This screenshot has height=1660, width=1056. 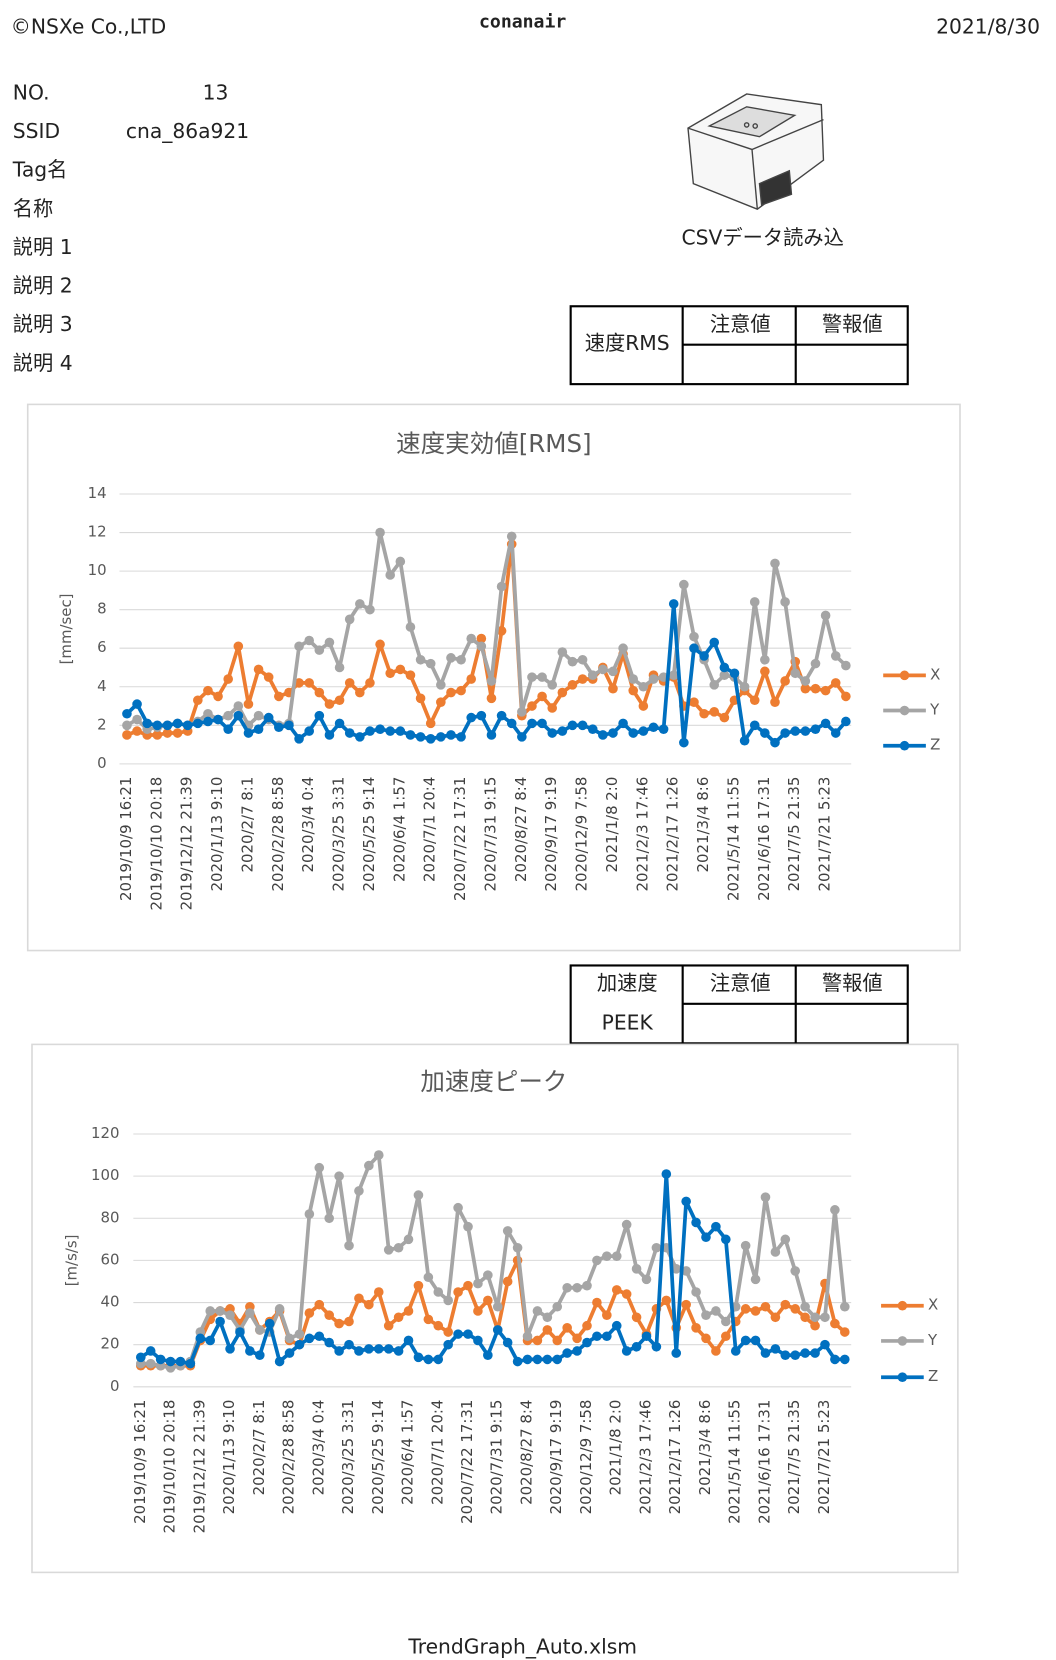 I want to click on legend-label: Y, so click(x=932, y=1340).